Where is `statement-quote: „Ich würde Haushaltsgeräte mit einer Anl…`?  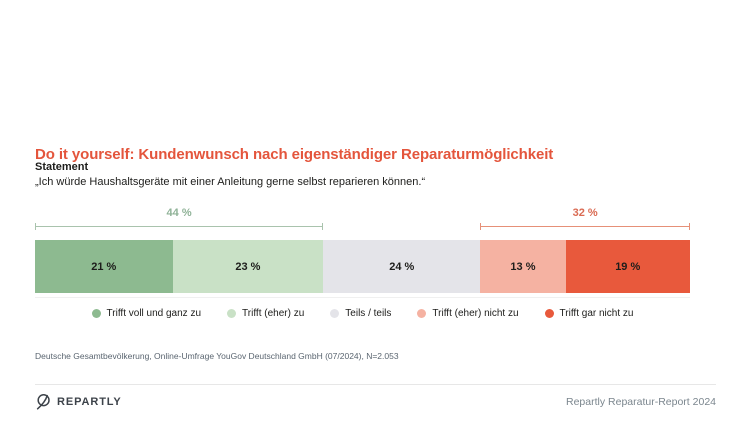
statement-quote: „Ich würde Haushaltsgeräte mit einer Anl… is located at coordinates (230, 182).